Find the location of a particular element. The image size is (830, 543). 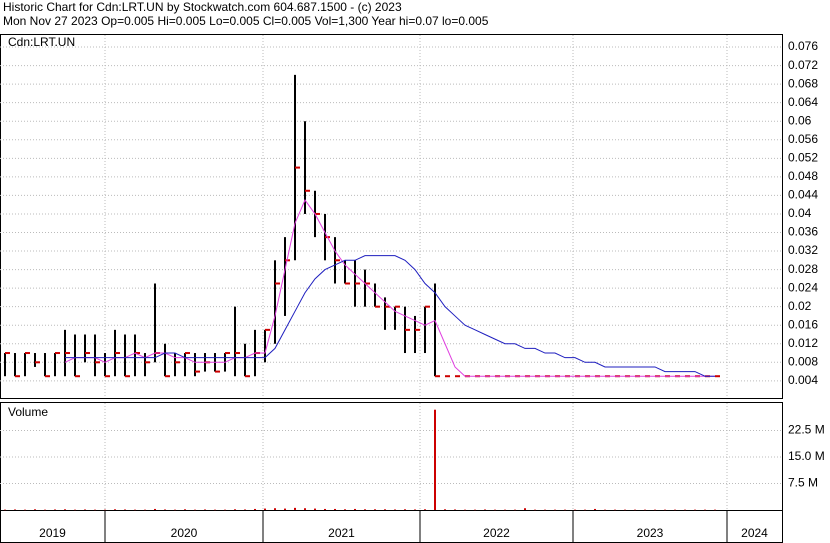

price-panel-label: Cdn:LRT.UN is located at coordinates (41, 42).